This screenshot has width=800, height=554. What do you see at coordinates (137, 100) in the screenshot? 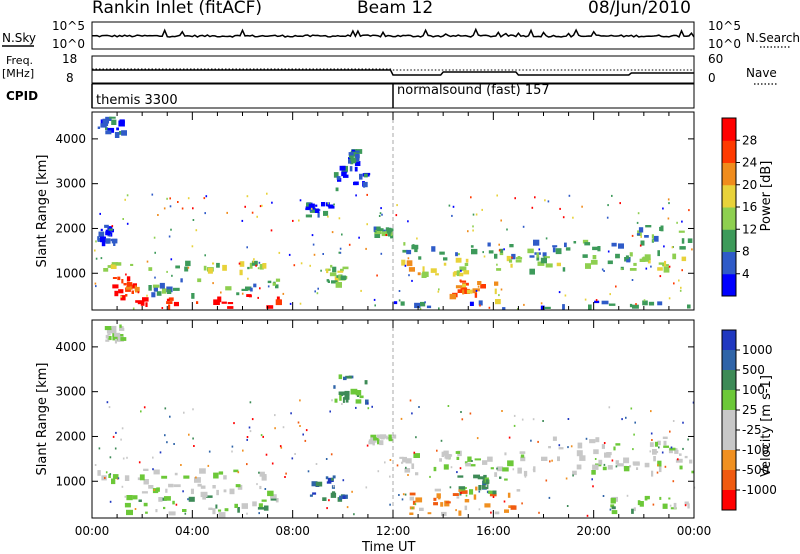
I see `cpid-mode-1: themis 3300` at bounding box center [137, 100].